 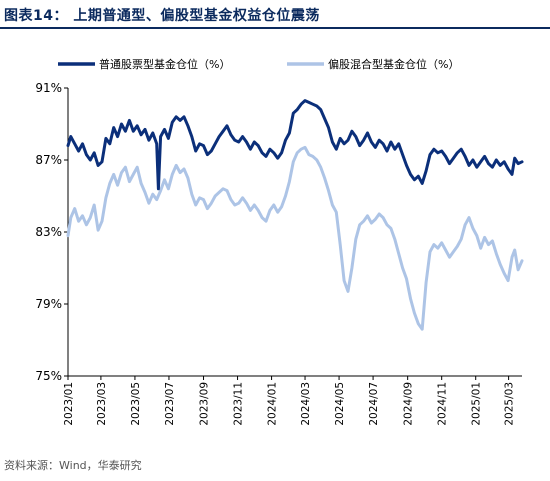 What do you see at coordinates (477, 404) in the screenshot?
I see `x-tick-label: 2025/01` at bounding box center [477, 404].